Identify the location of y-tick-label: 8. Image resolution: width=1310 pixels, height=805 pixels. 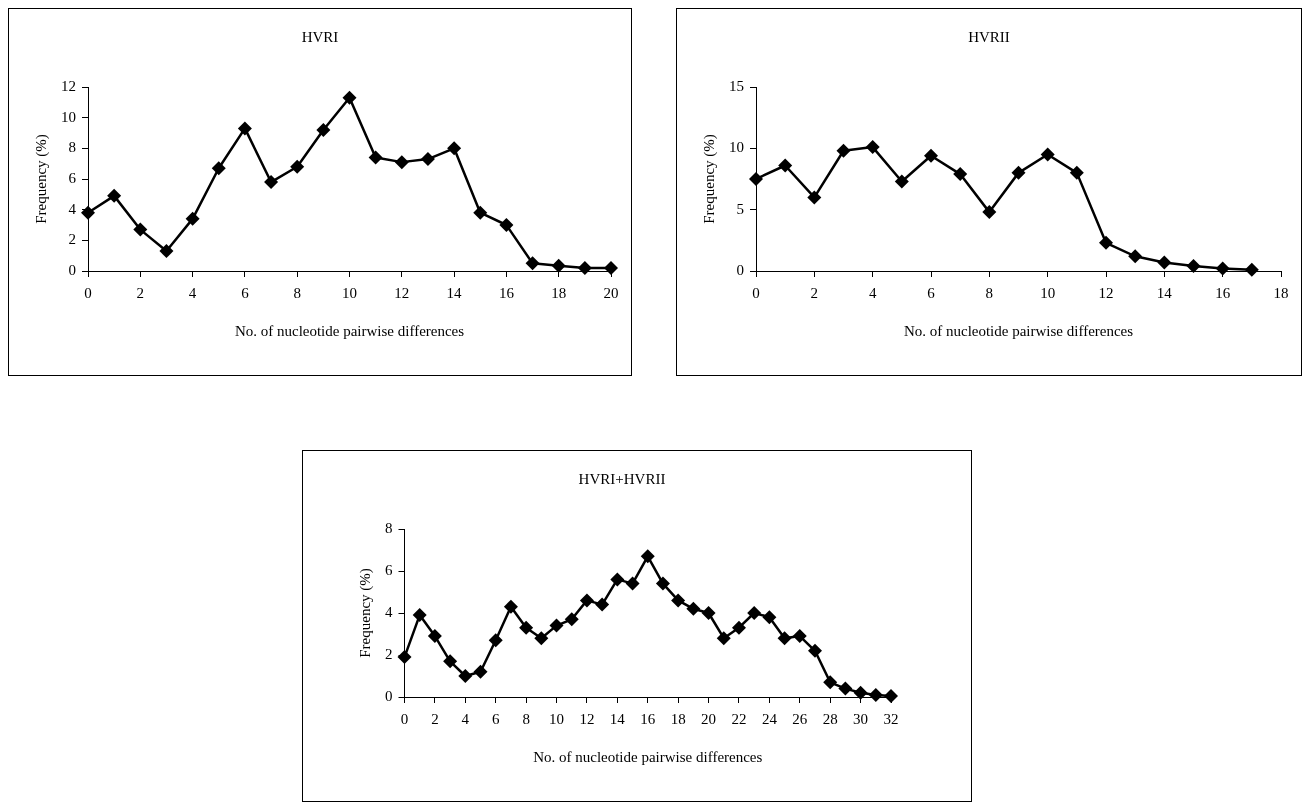
(389, 527).